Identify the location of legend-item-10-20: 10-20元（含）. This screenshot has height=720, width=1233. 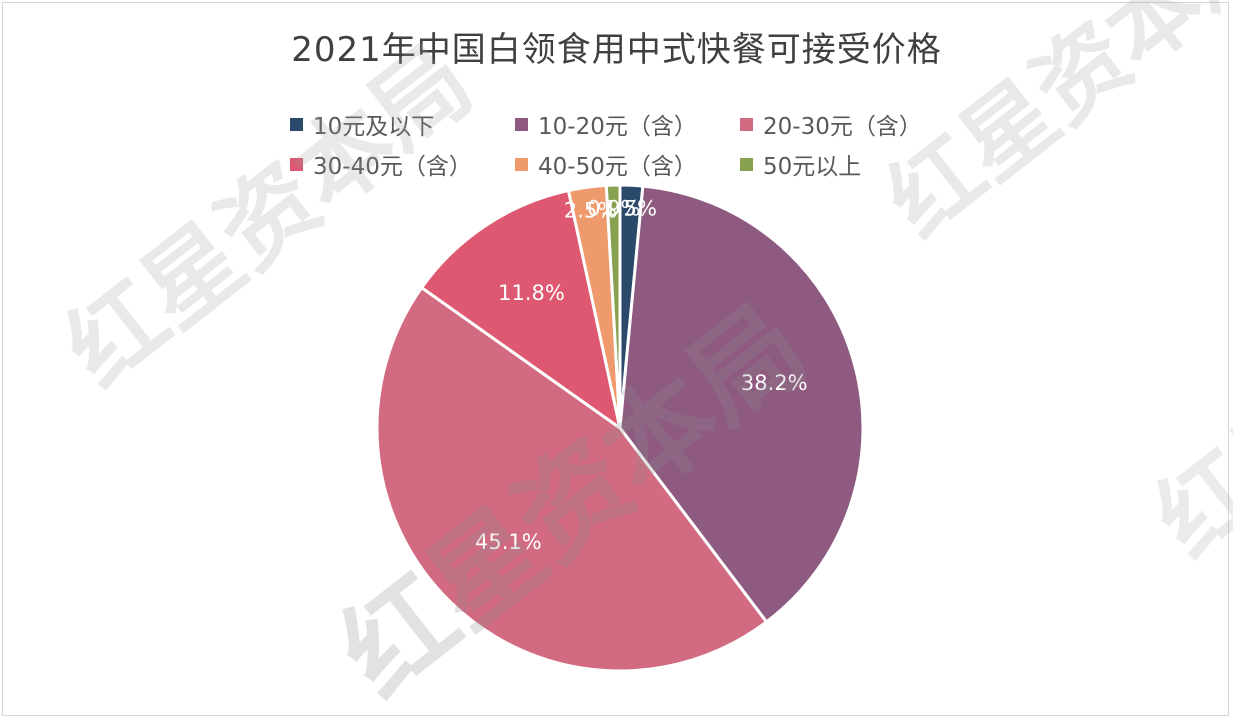
(627, 124).